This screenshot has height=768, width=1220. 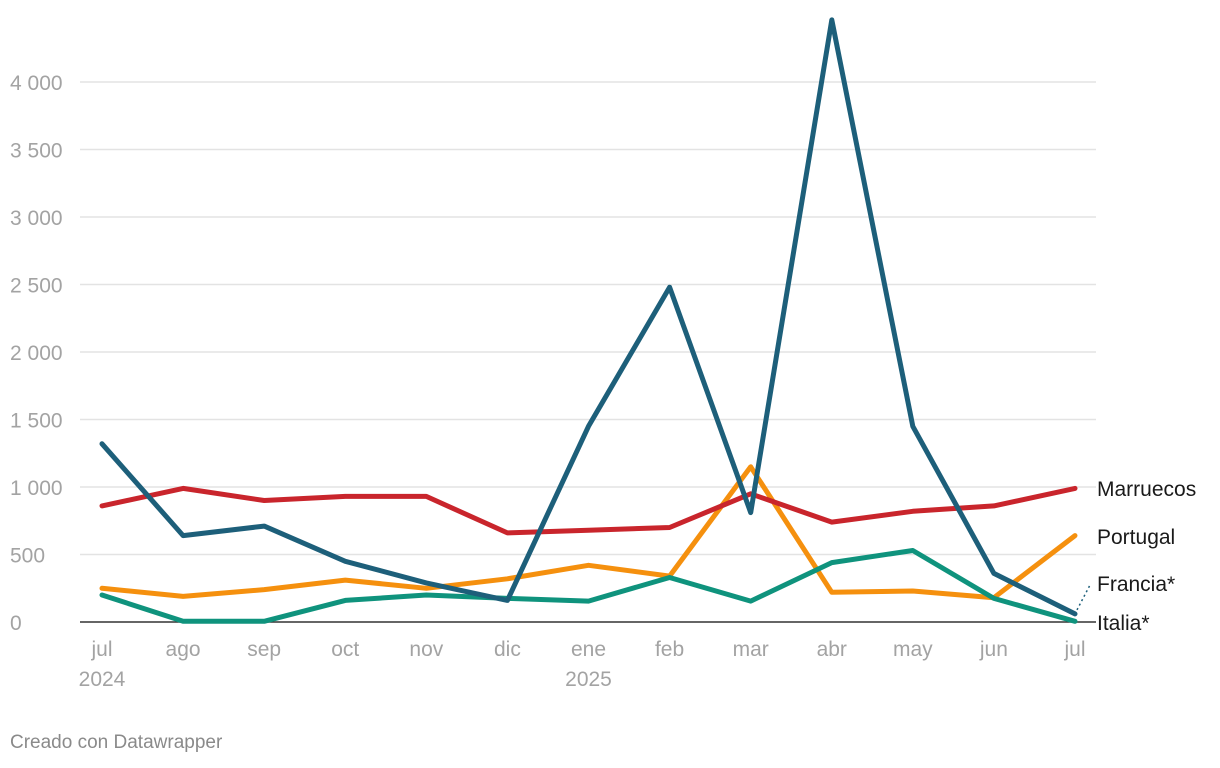 What do you see at coordinates (183, 649) in the screenshot?
I see `x-tick-label: ago` at bounding box center [183, 649].